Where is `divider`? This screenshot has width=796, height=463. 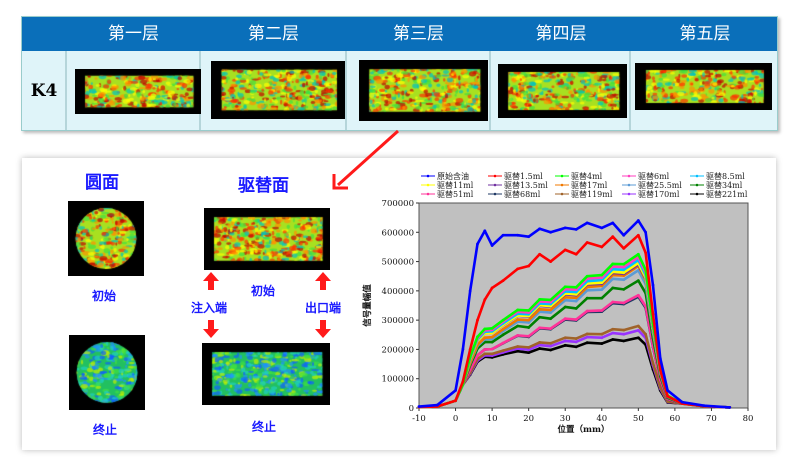 divider is located at coordinates (490, 90).